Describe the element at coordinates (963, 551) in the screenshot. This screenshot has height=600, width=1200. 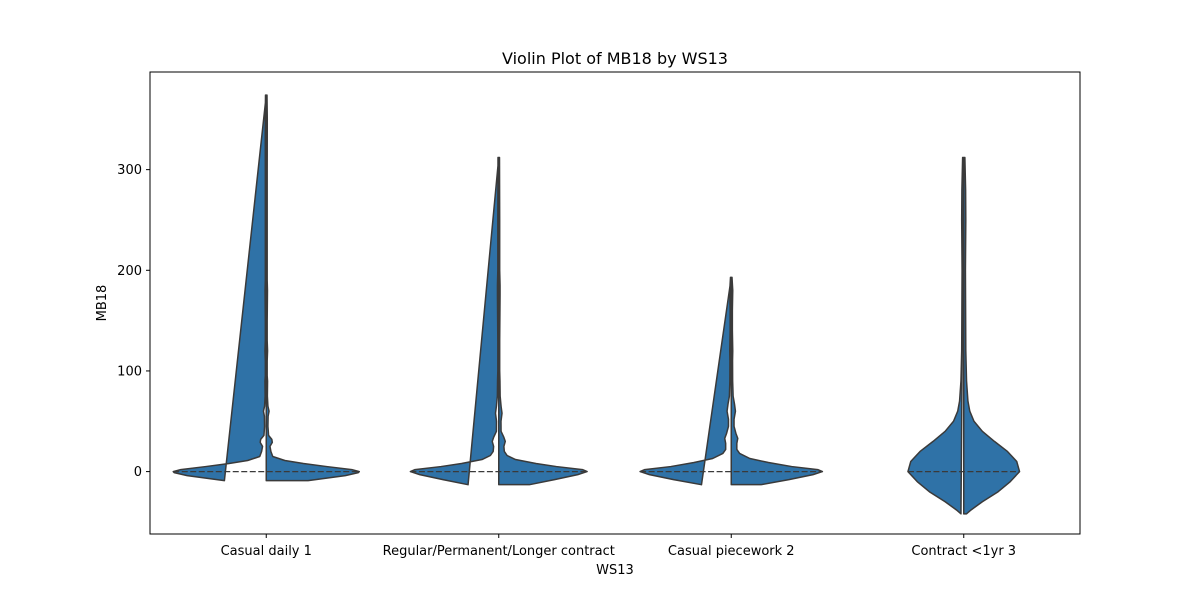
I see `x-tick-label: Contract <1yr 3` at that location.